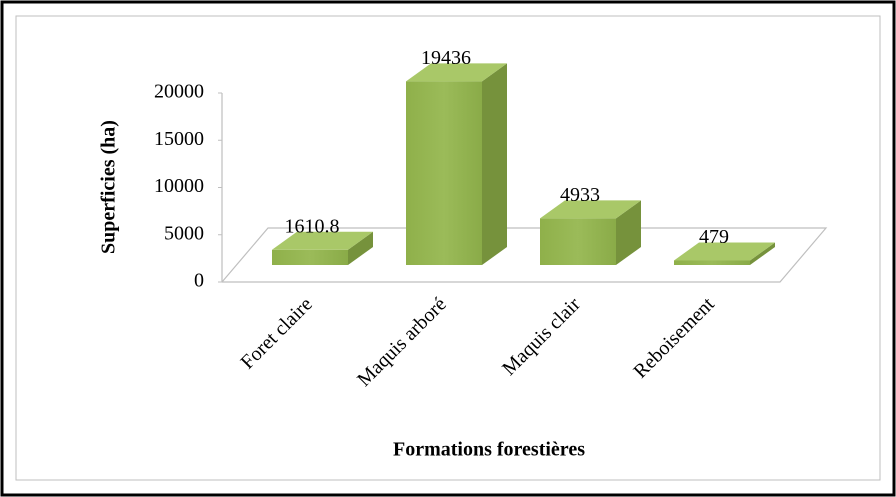 This screenshot has height=497, width=896. What do you see at coordinates (312, 226) in the screenshot?
I see `data-label: 1610.8` at bounding box center [312, 226].